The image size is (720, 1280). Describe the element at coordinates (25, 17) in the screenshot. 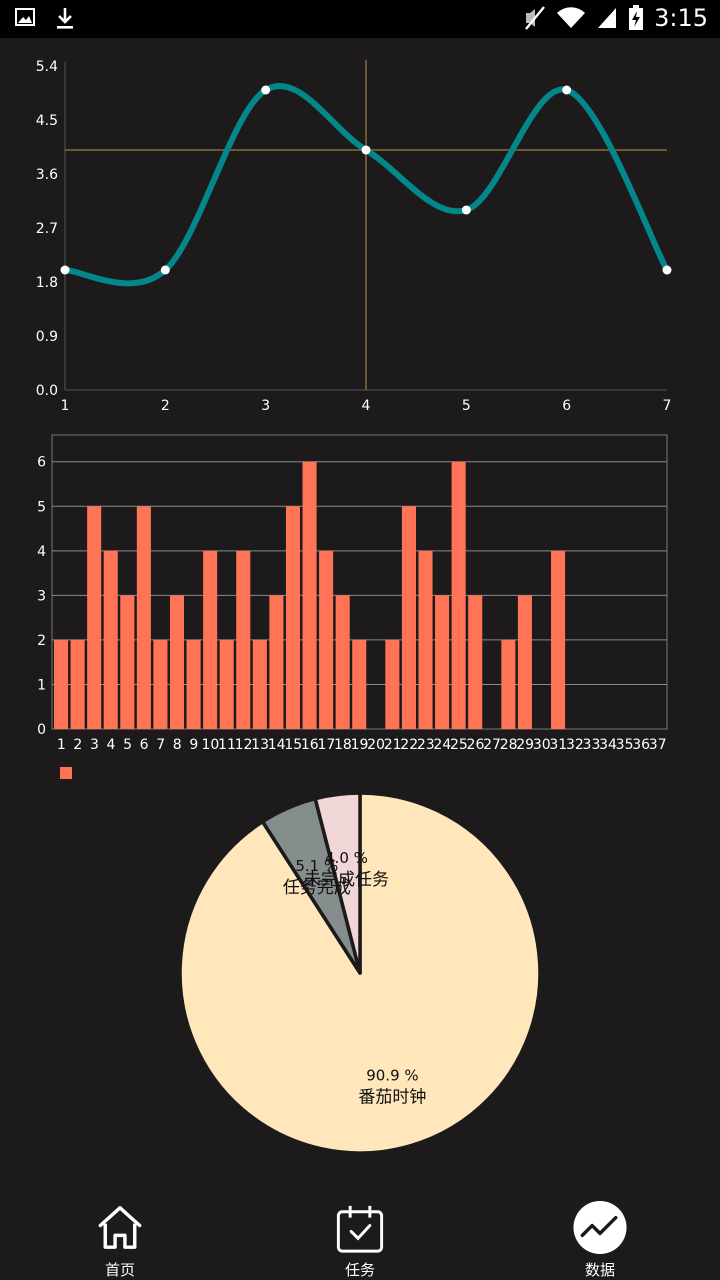

I see `image-icon` at that location.